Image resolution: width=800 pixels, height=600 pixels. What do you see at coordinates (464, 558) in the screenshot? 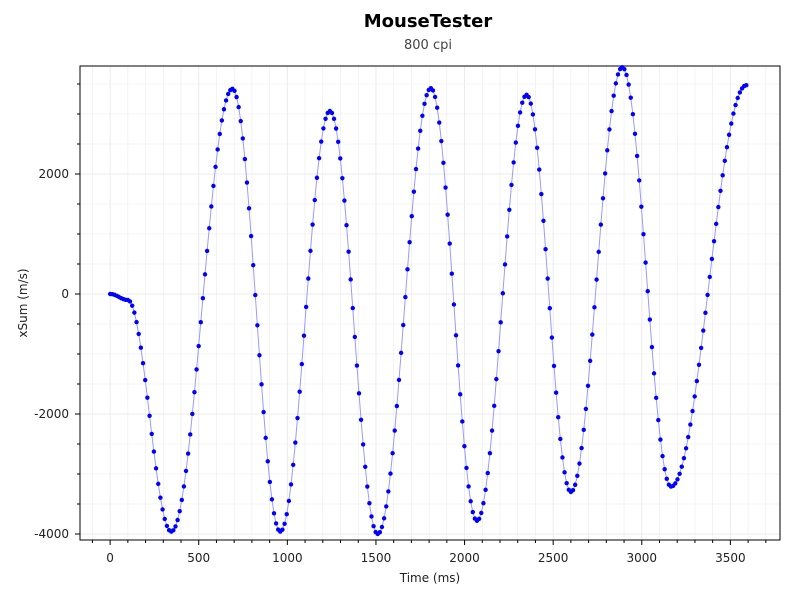
I see `x-tick-label: 2000` at bounding box center [464, 558].